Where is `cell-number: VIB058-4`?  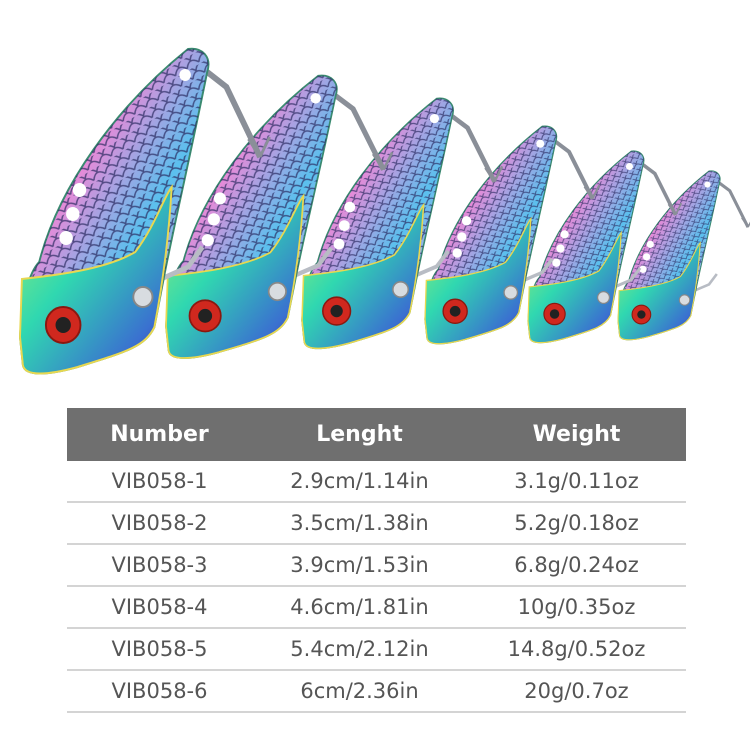 cell-number: VIB058-4 is located at coordinates (159, 607).